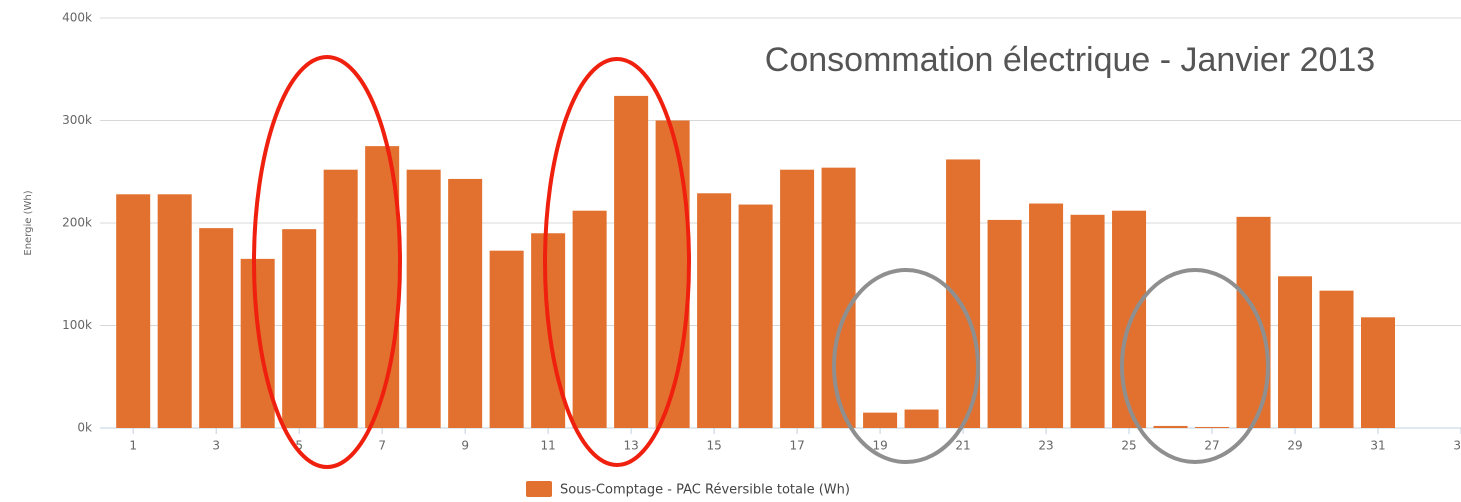  I want to click on y-tick-label: 100k, so click(77, 325).